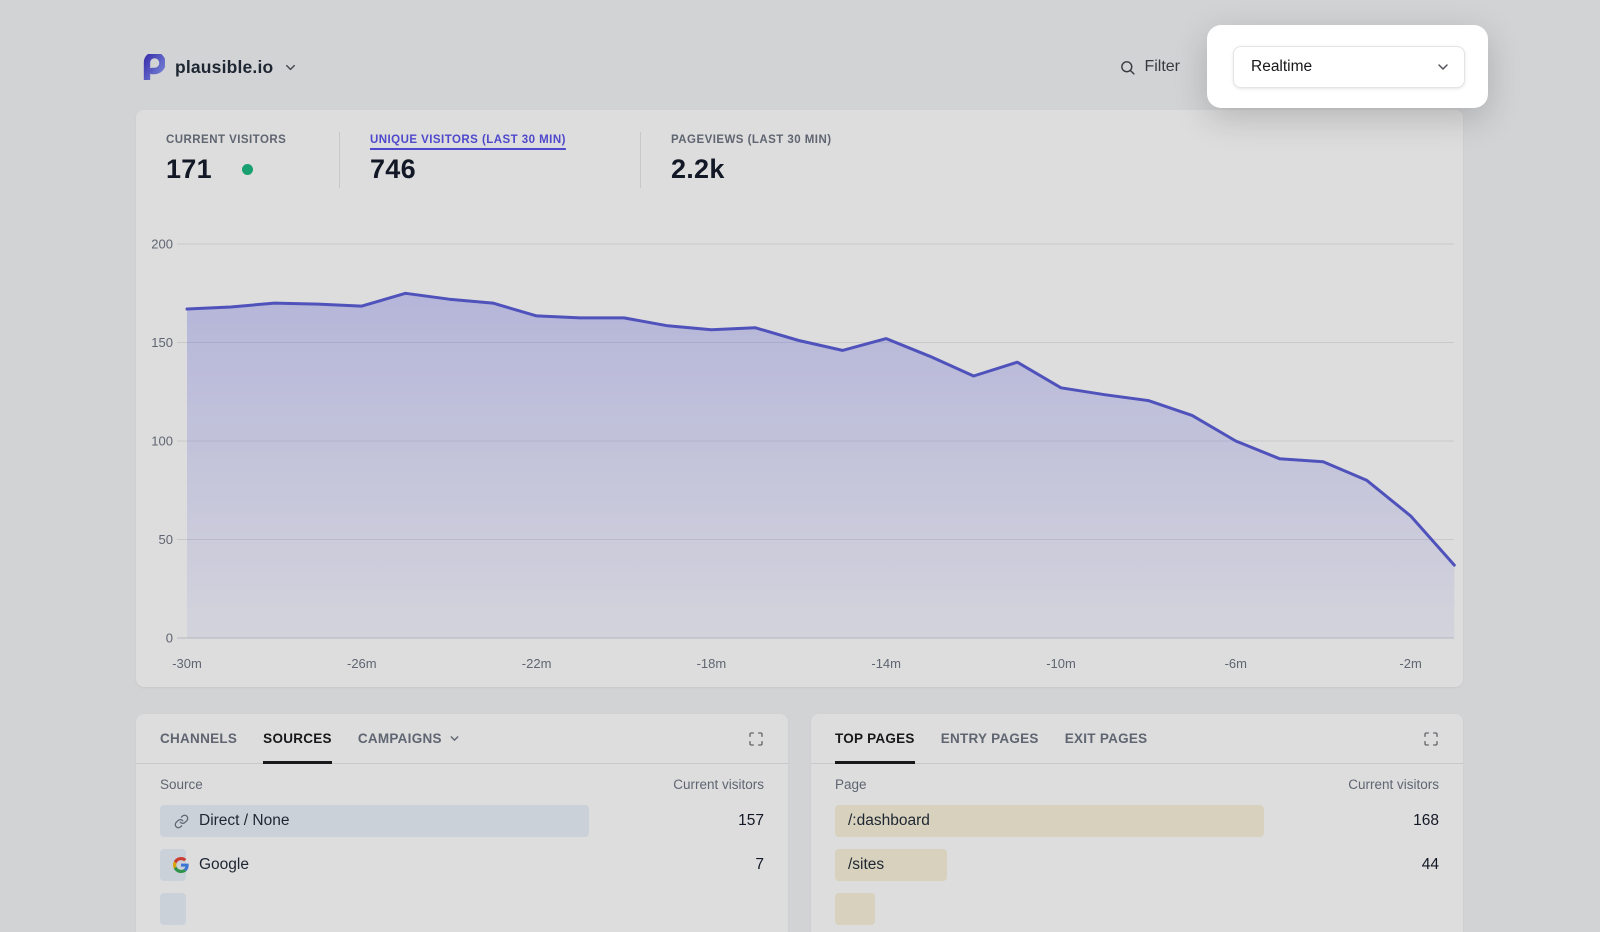 Image resolution: width=1600 pixels, height=932 pixels. What do you see at coordinates (1430, 864) in the screenshot?
I see `row-value: 44` at bounding box center [1430, 864].